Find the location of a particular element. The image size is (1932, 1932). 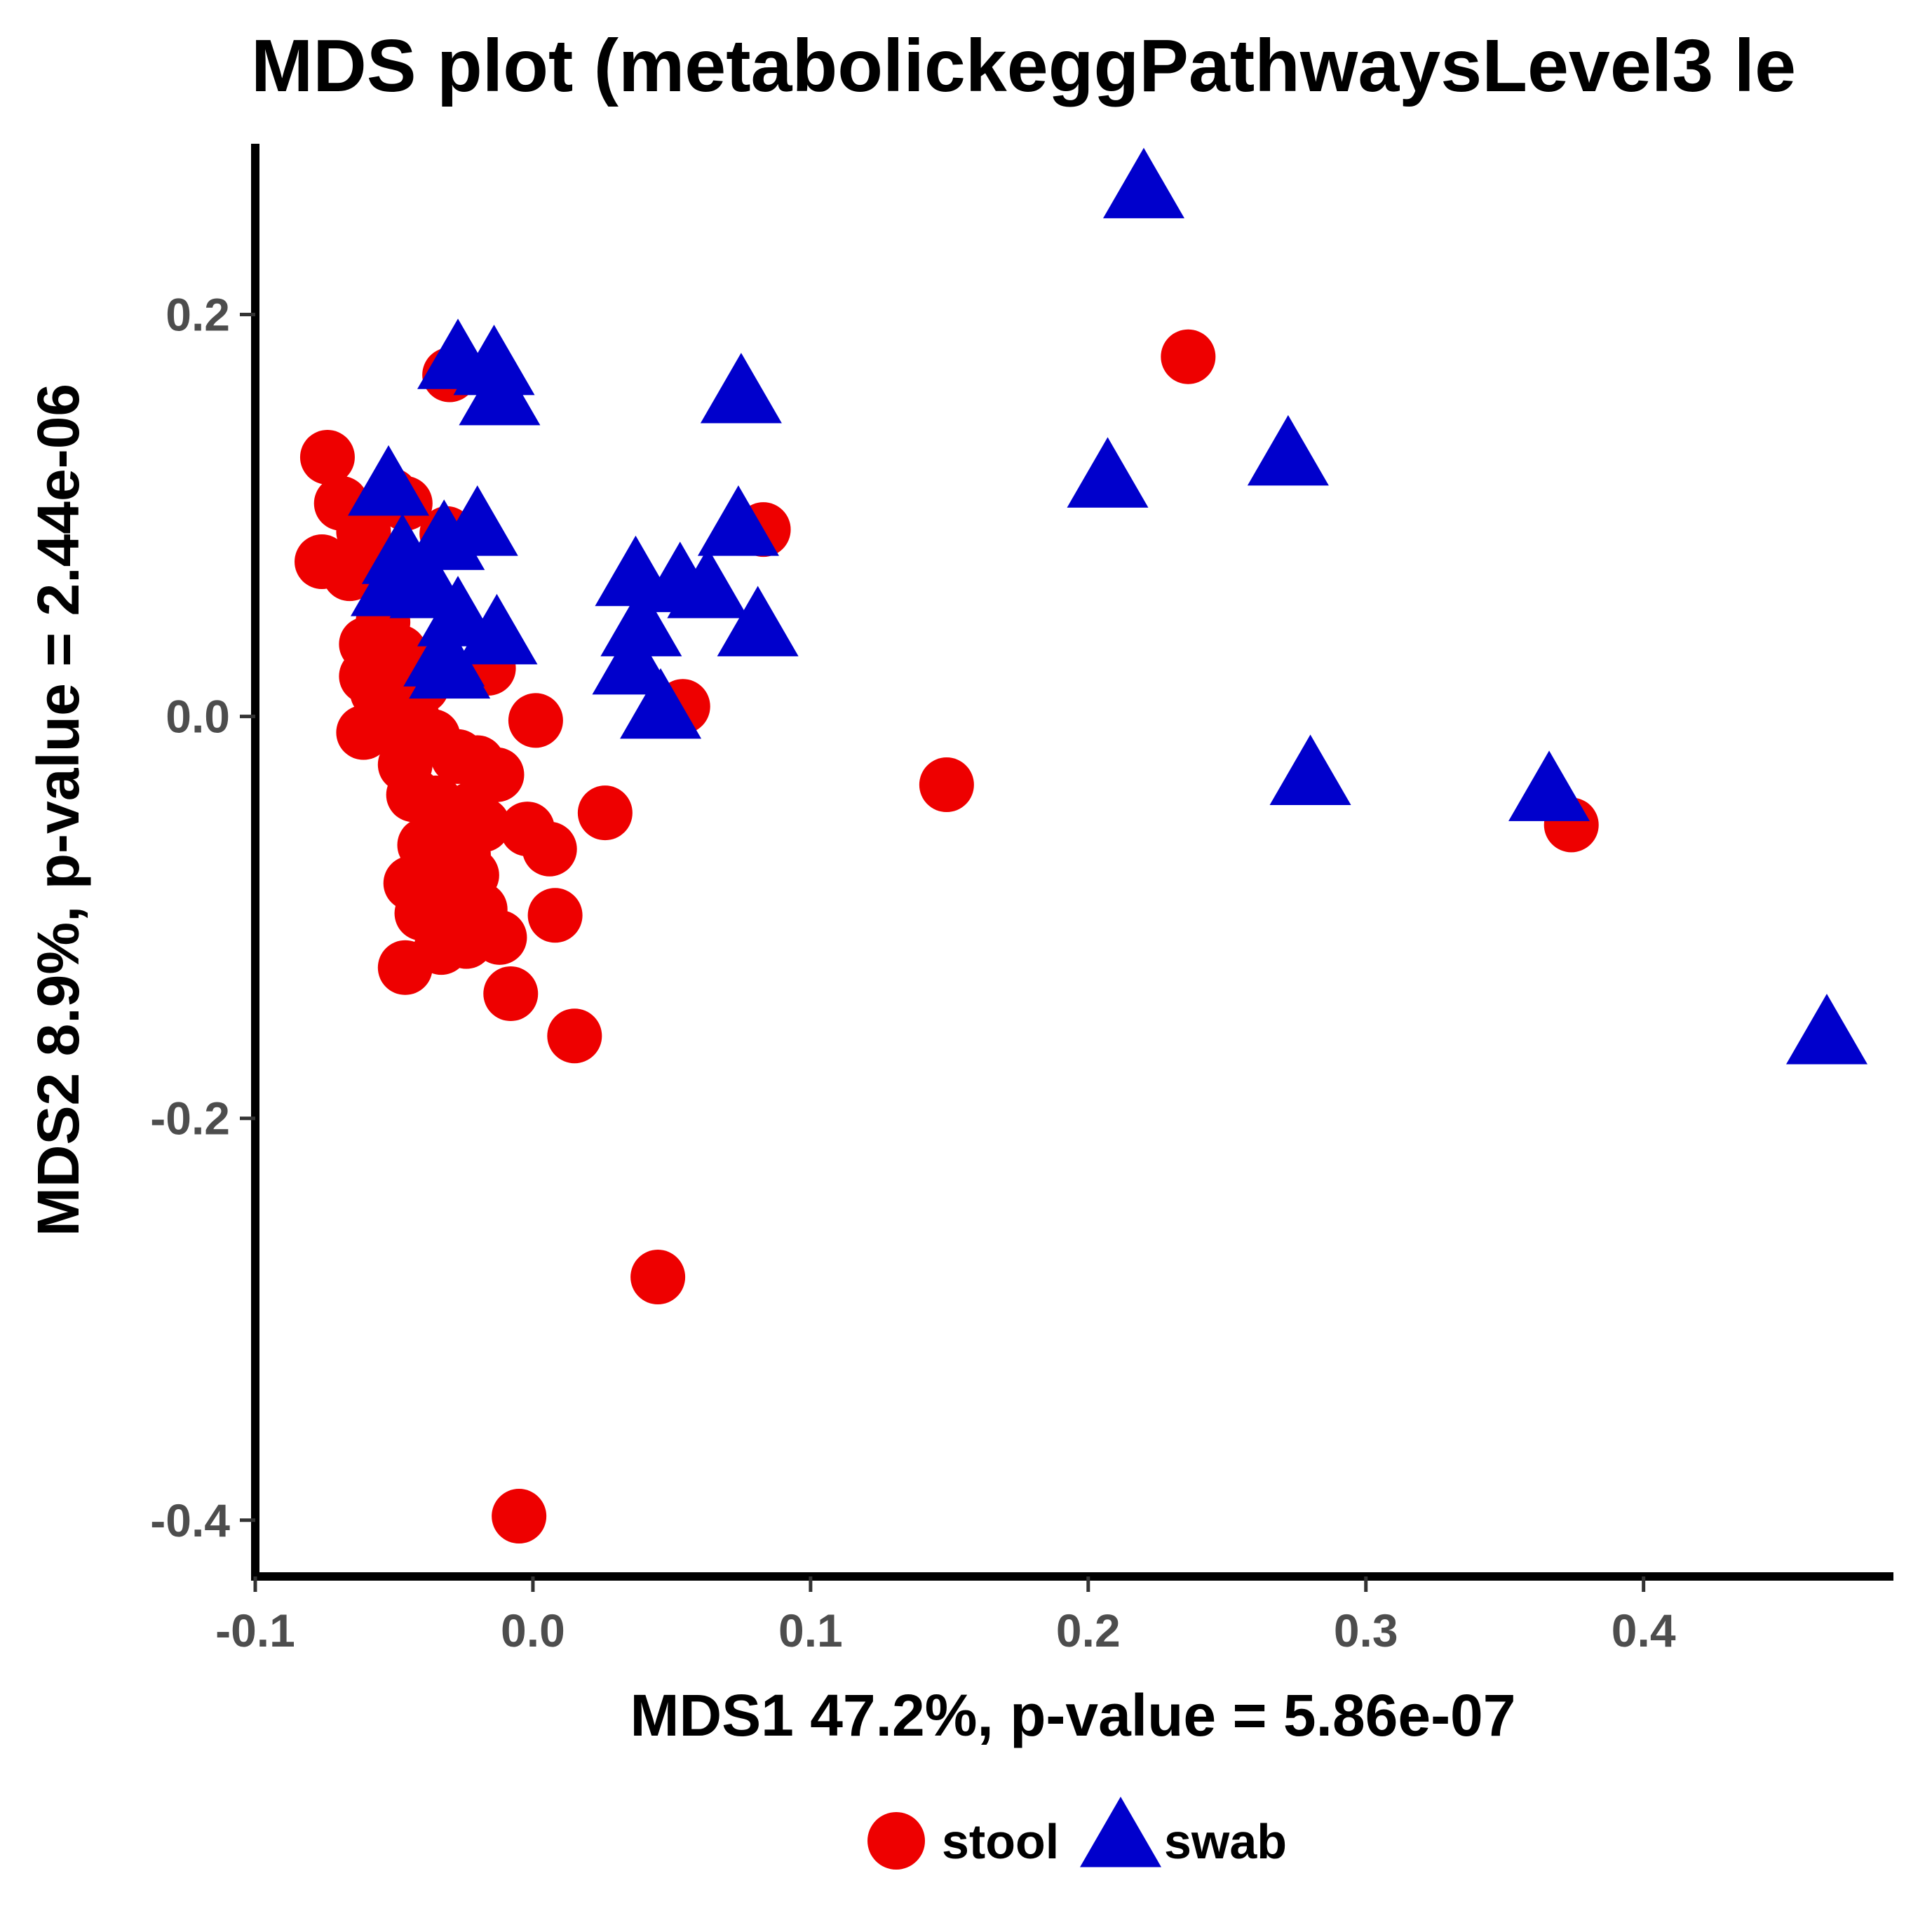

x-tick-label-3: 0.2 is located at coordinates (1088, 1631).